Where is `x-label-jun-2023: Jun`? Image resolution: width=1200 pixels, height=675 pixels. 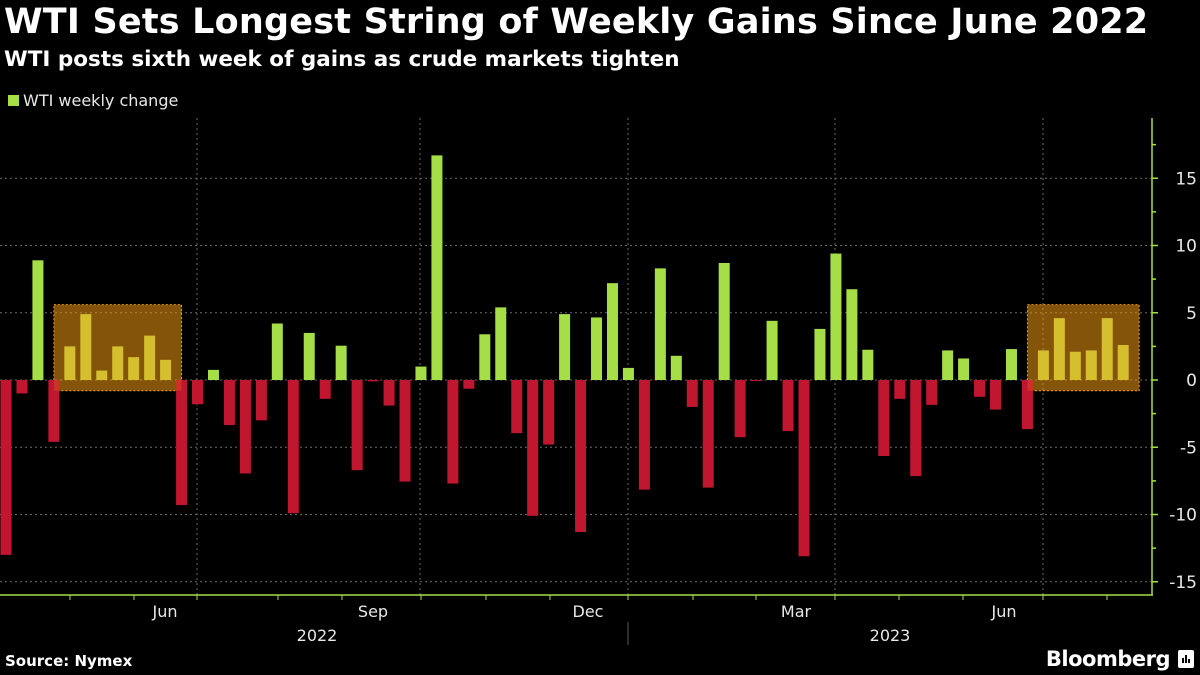
x-label-jun-2023: Jun is located at coordinates (1004, 611).